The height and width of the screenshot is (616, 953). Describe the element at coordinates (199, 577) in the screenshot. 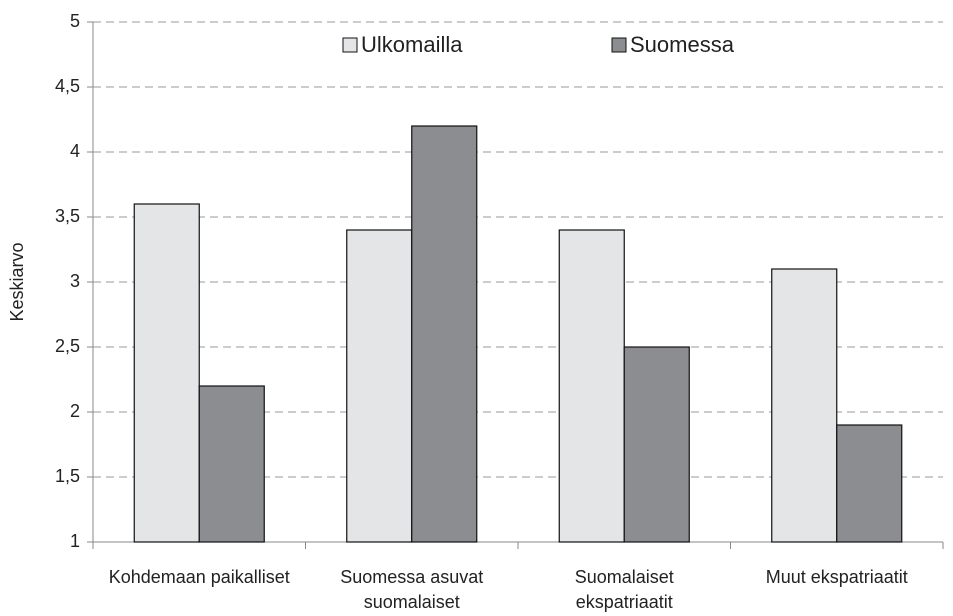

I see `x-tick-label: Kohdemaan paikalliset` at that location.